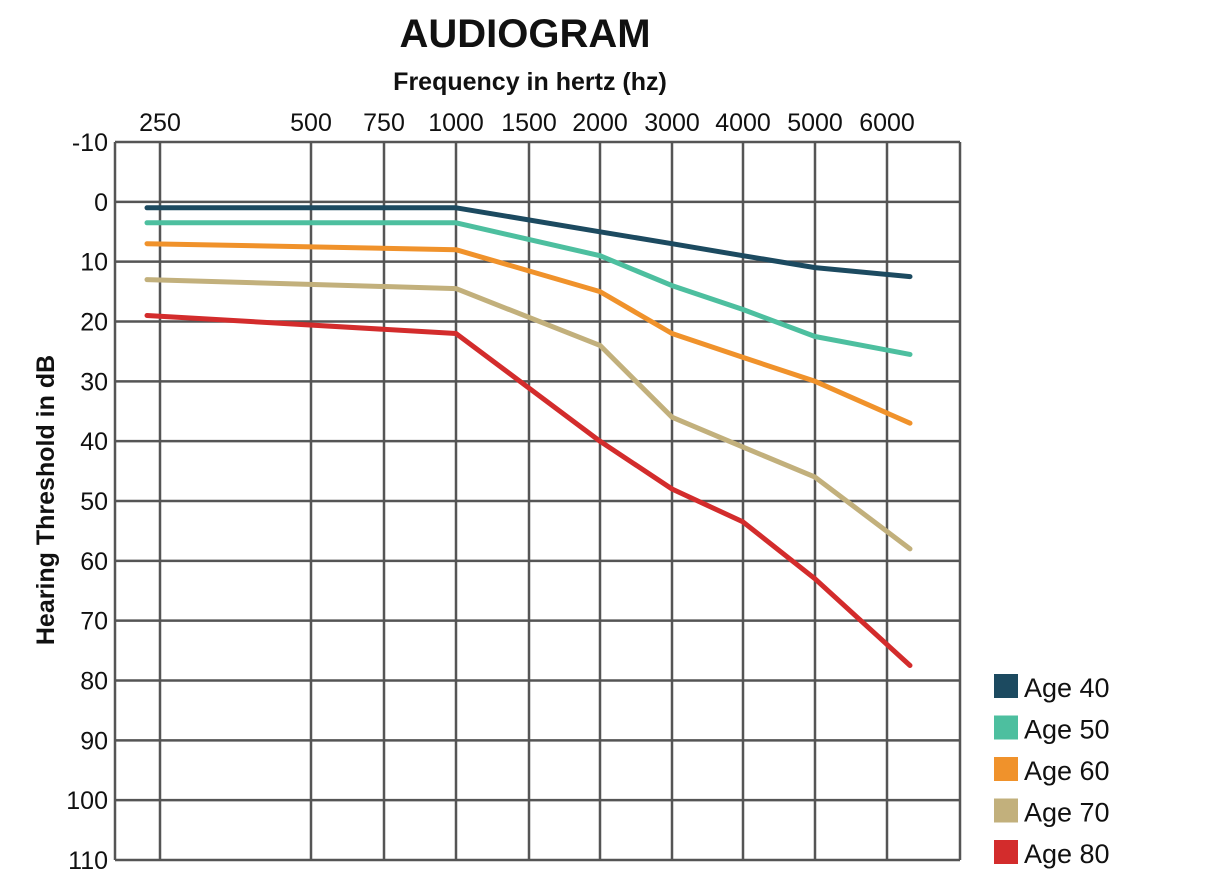 The height and width of the screenshot is (878, 1216). What do you see at coordinates (1067, 688) in the screenshot?
I see `legend-label: Age 40` at bounding box center [1067, 688].